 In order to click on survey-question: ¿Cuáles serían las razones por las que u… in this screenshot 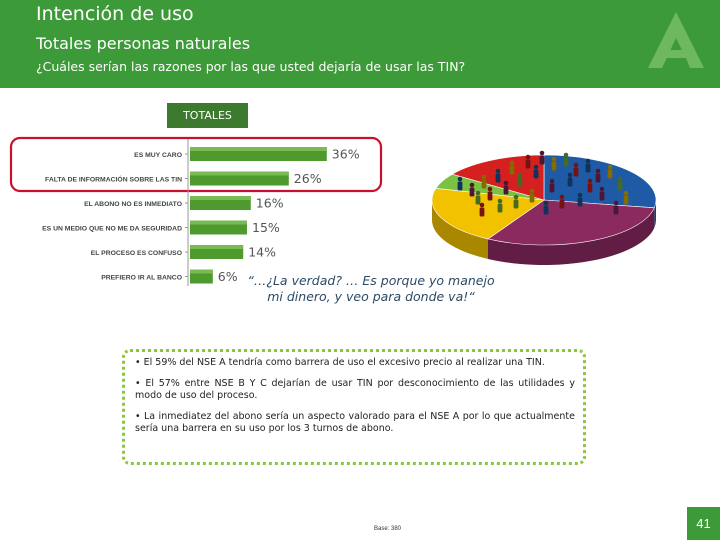, I will do `click(251, 66)`.